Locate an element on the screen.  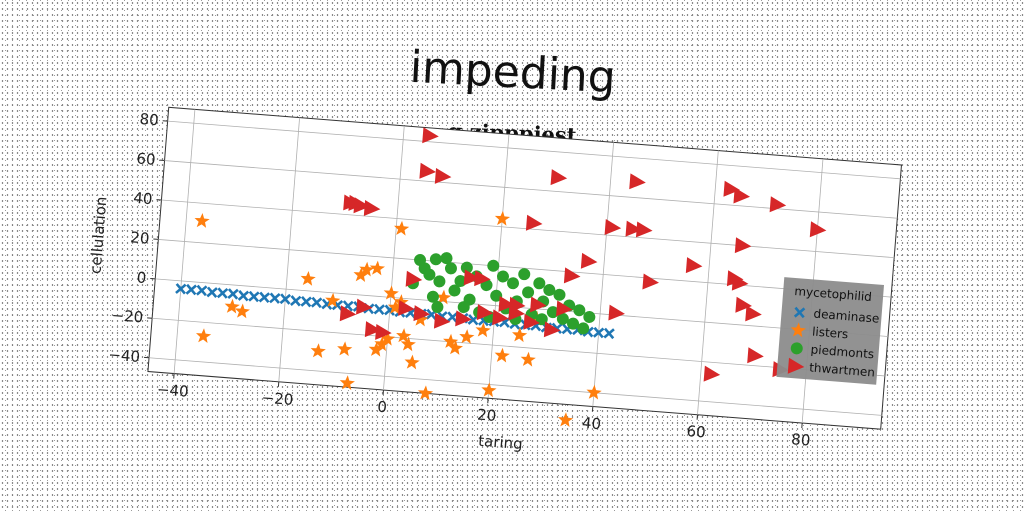
y-tick-label: −20 is located at coordinates (127, 316).